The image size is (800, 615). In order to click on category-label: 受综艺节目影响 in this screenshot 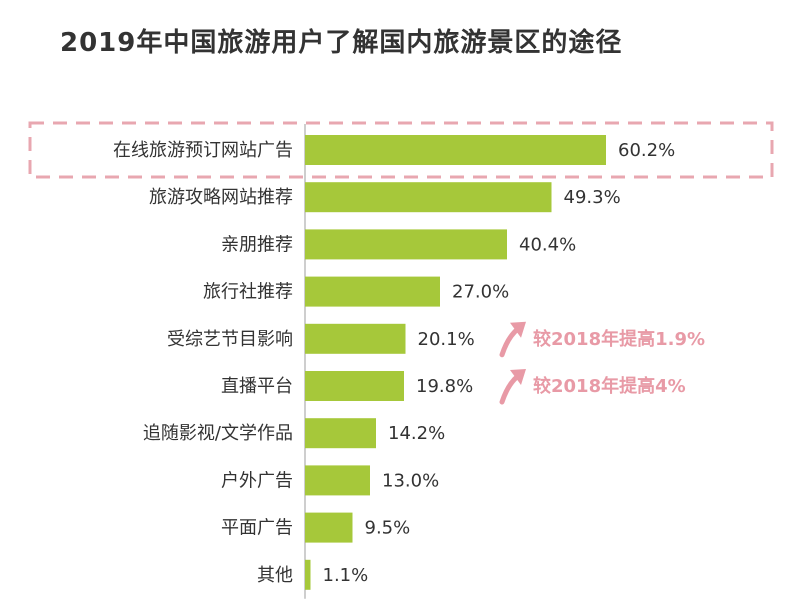, I will do `click(230, 339)`.